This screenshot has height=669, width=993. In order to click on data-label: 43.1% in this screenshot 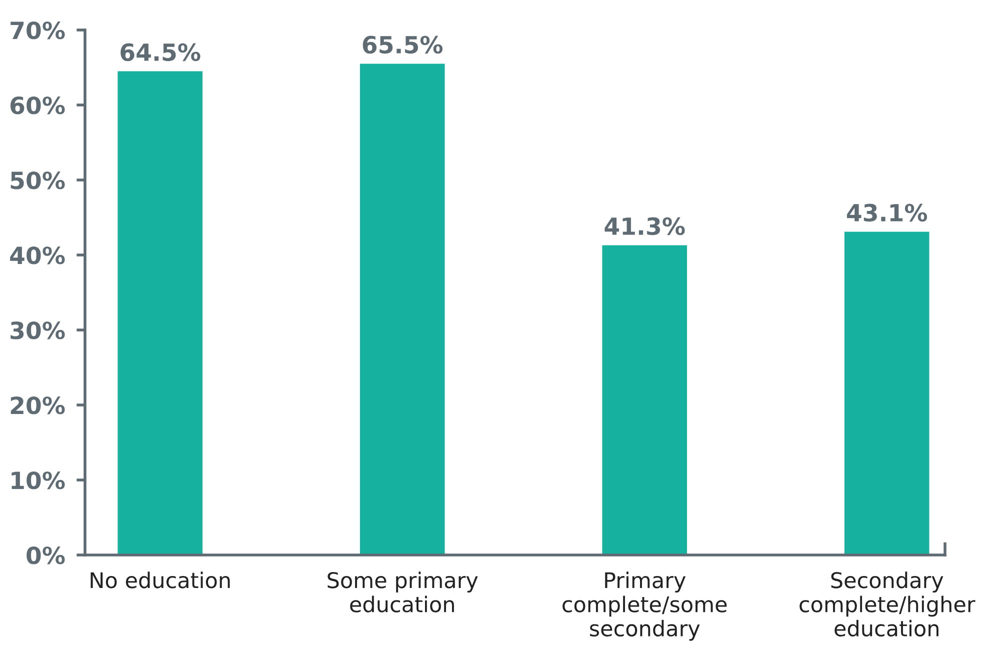, I will do `click(887, 213)`.